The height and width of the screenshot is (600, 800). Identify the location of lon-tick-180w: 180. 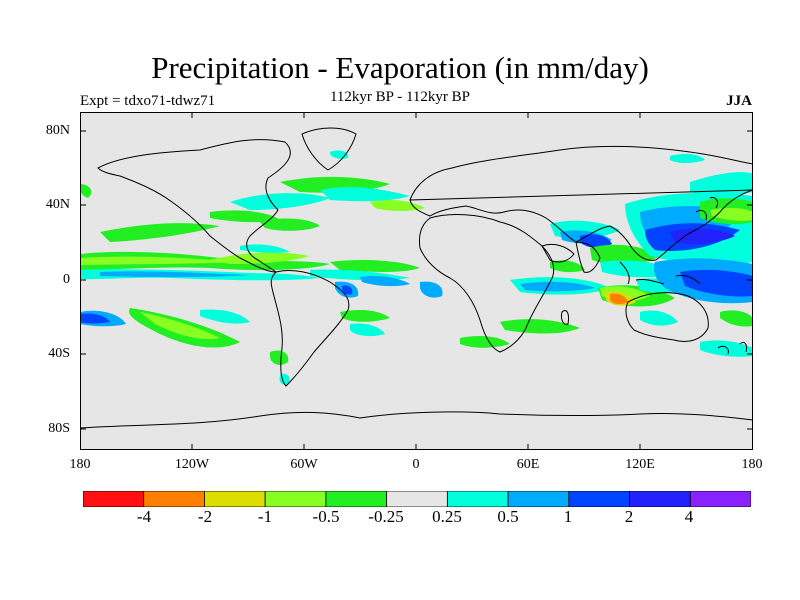
(80, 464).